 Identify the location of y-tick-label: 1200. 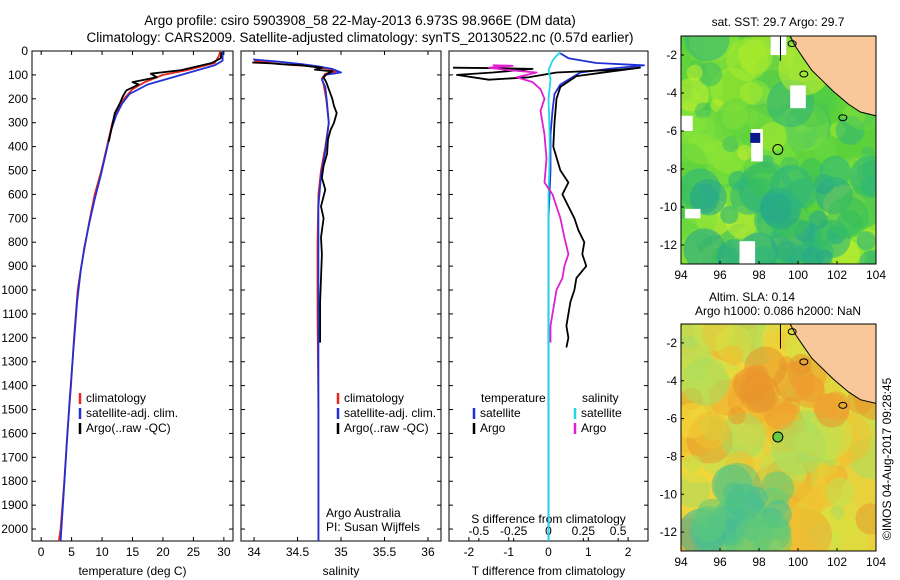
(14, 338).